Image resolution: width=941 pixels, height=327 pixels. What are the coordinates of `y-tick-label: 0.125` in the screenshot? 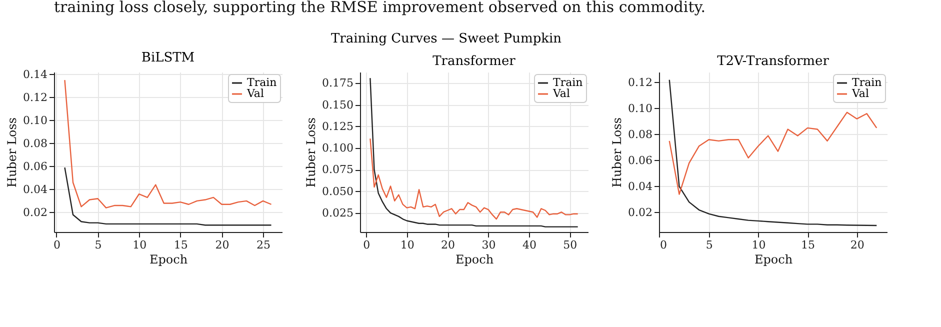 It's located at (338, 126).